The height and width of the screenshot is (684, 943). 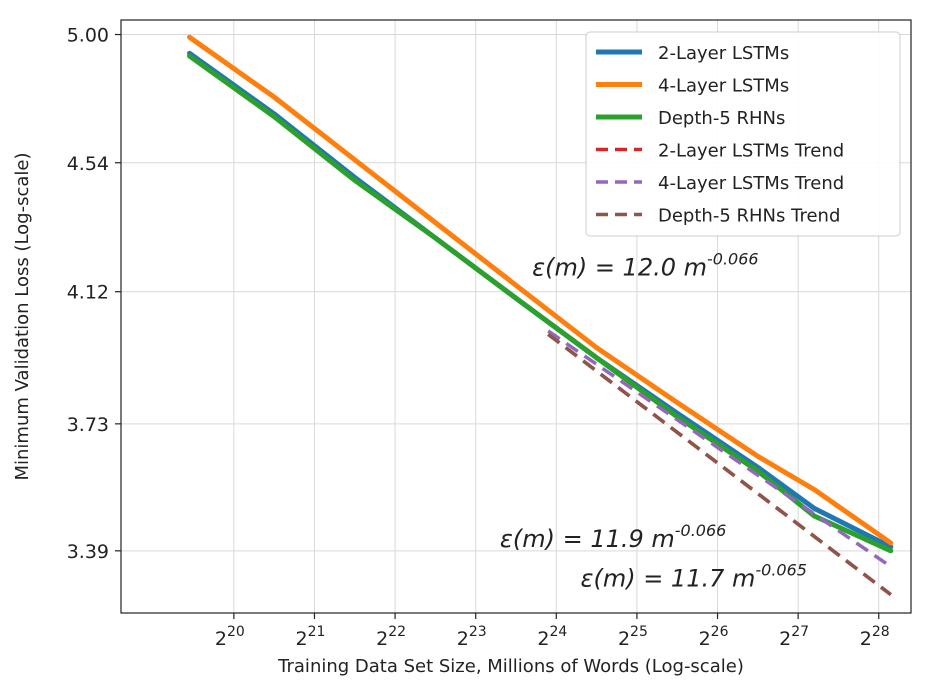 I want to click on series-line-depth-5-rhns-trend, so click(x=719, y=464).